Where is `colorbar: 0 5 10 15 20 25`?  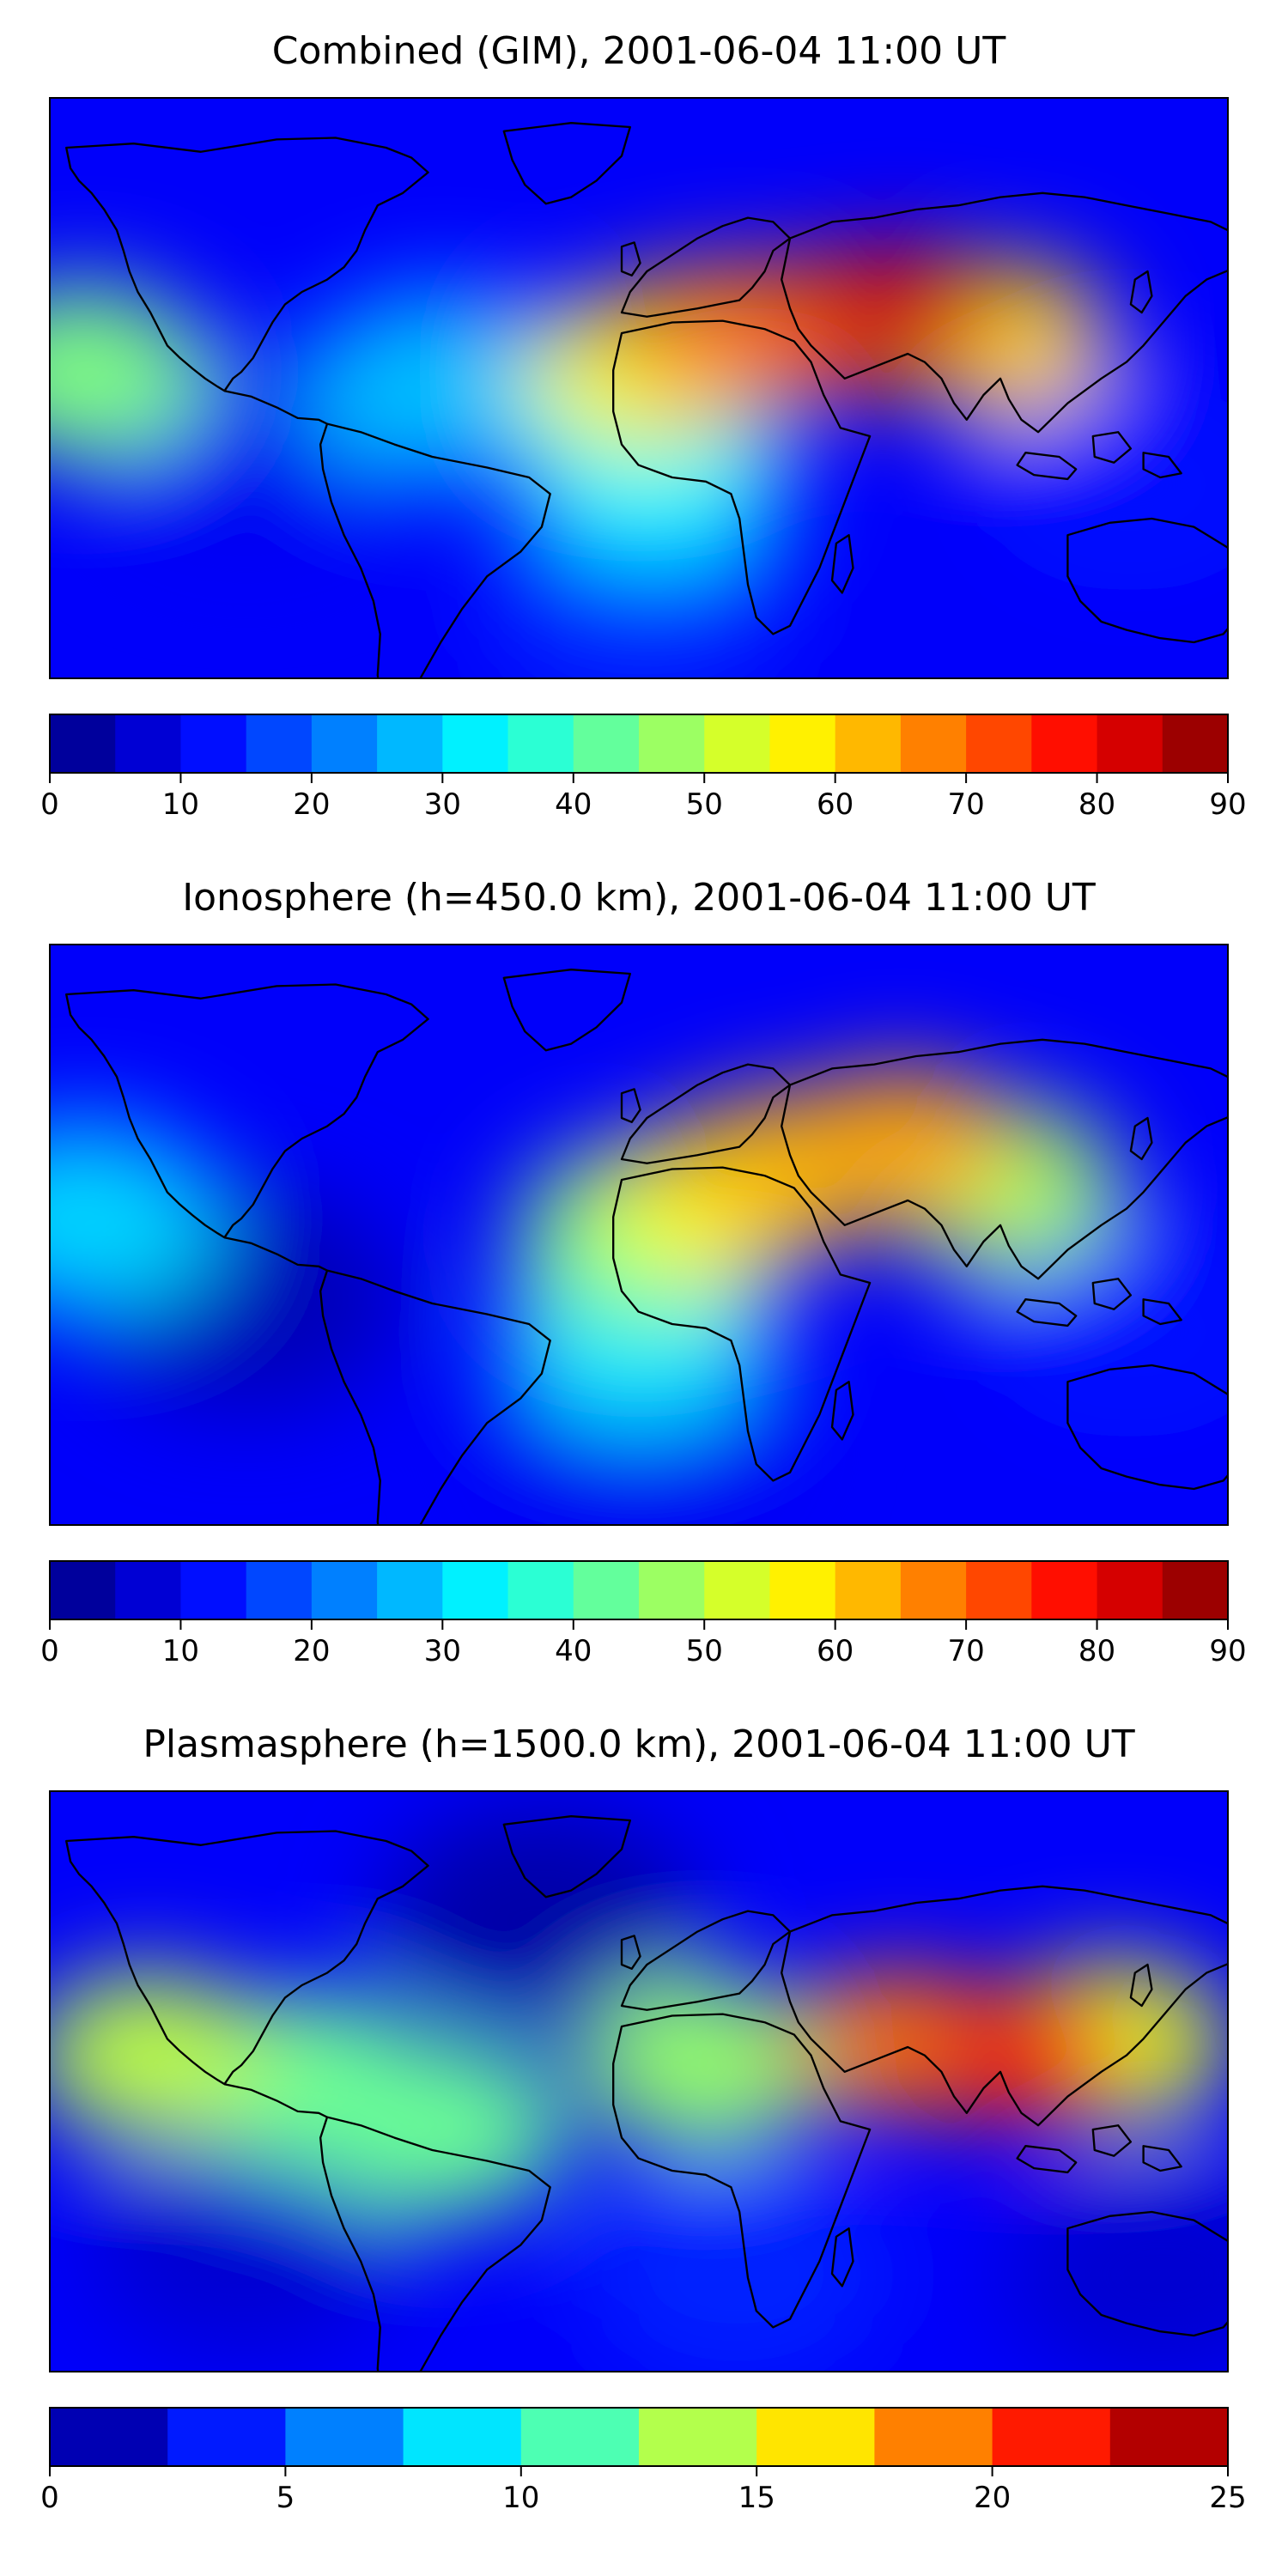 colorbar: 0 5 10 15 20 25 is located at coordinates (643, 2461).